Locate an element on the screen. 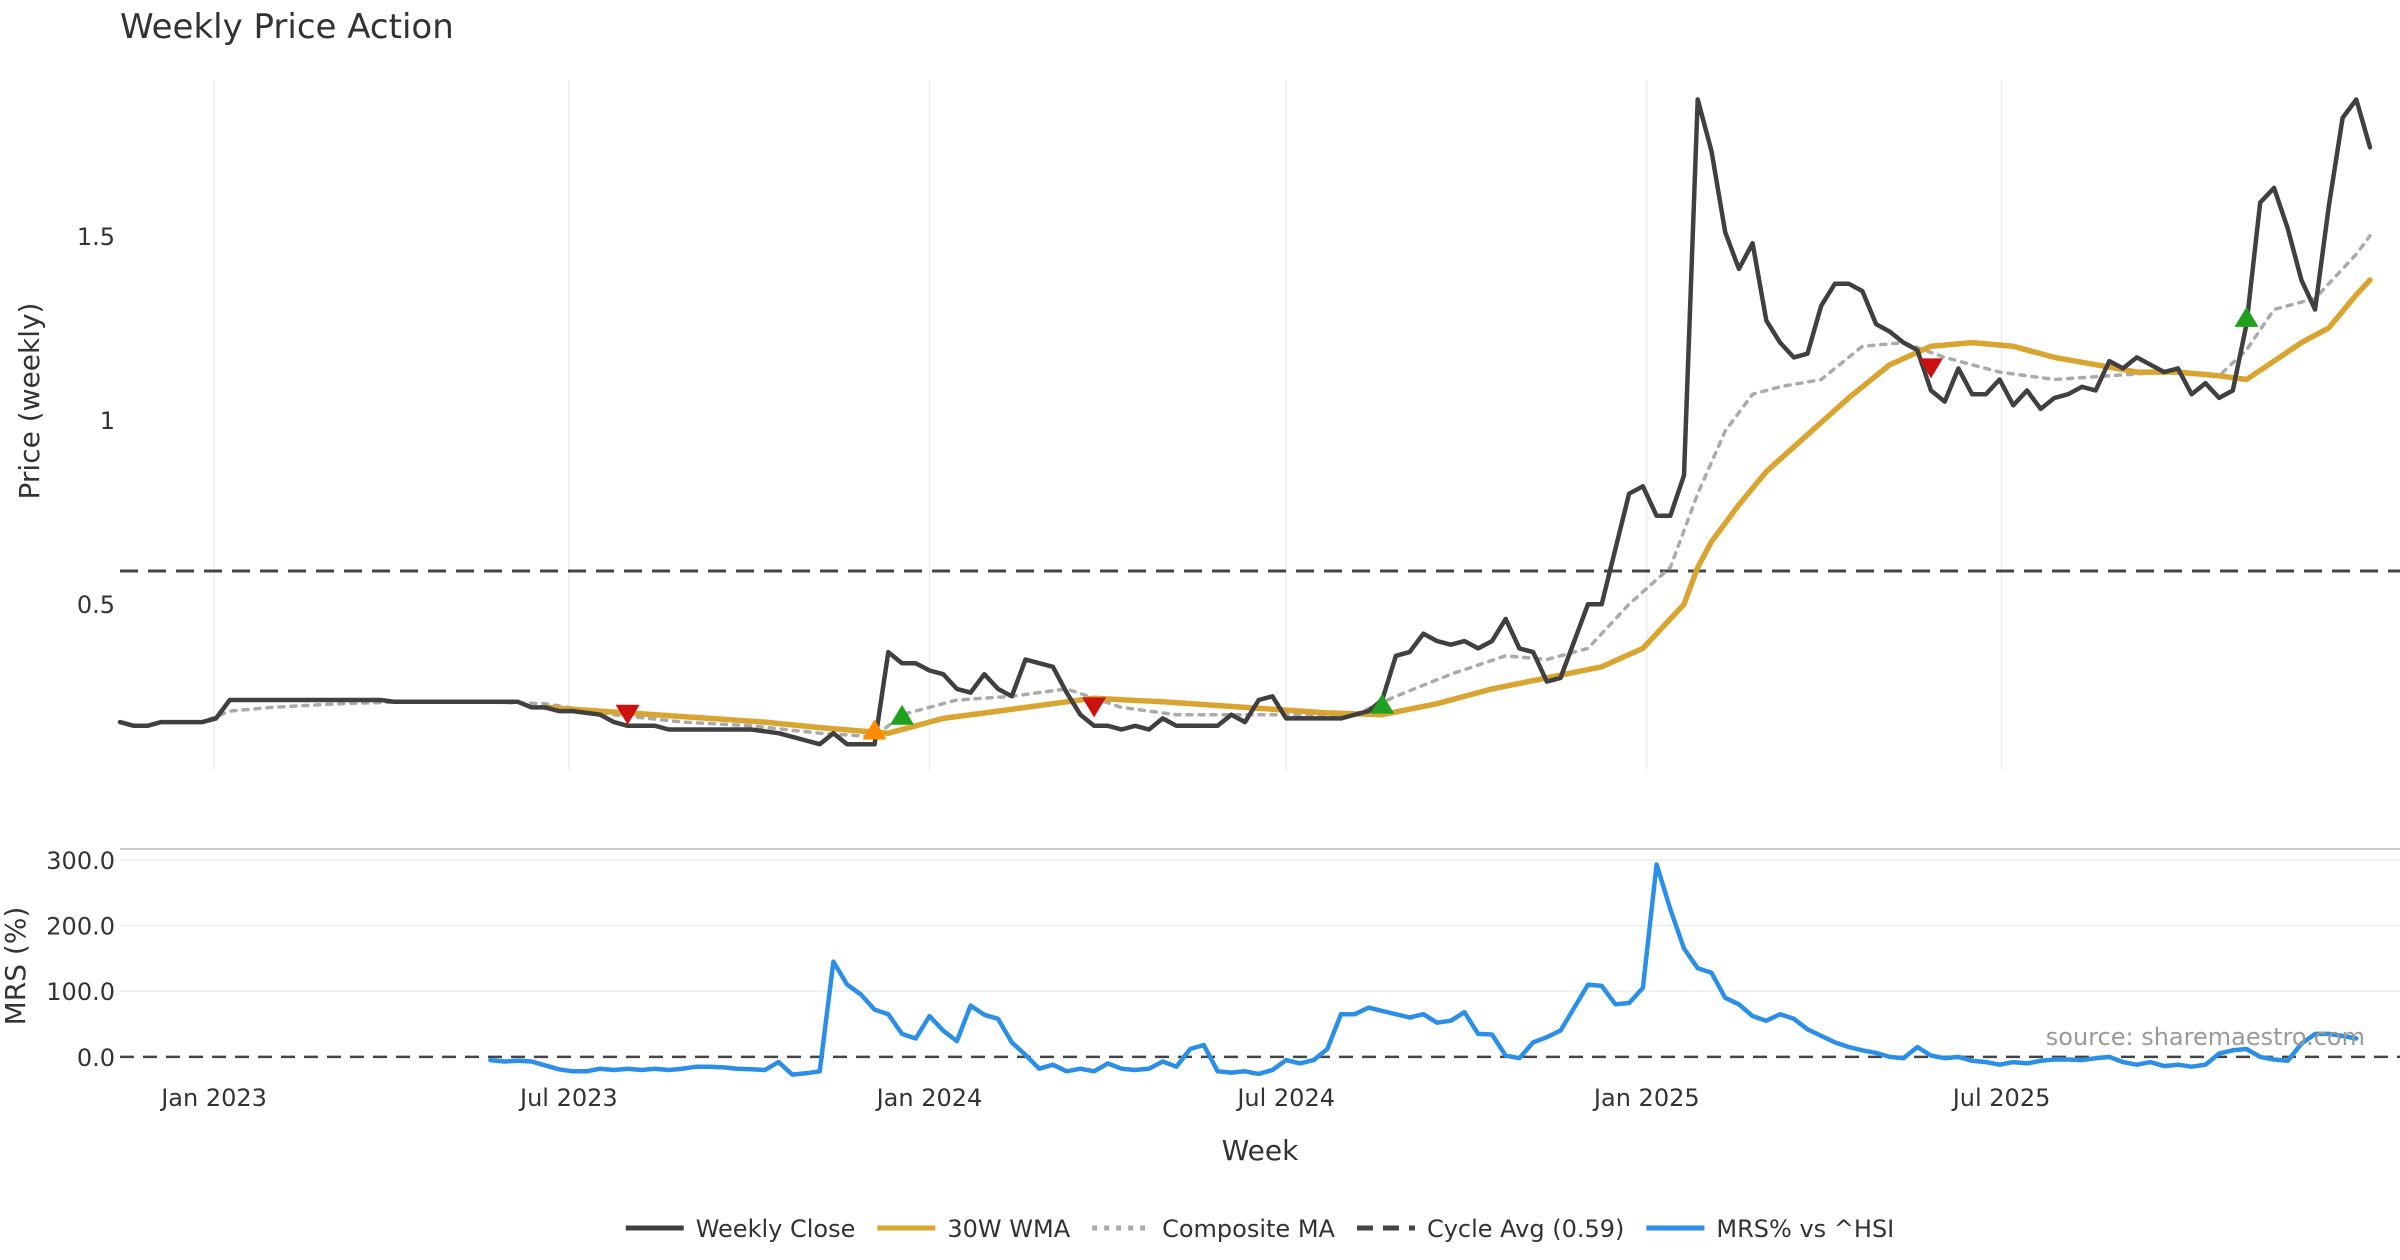 This screenshot has width=2400, height=1260. source-note: source: sharemaestro.com is located at coordinates (2205, 1037).